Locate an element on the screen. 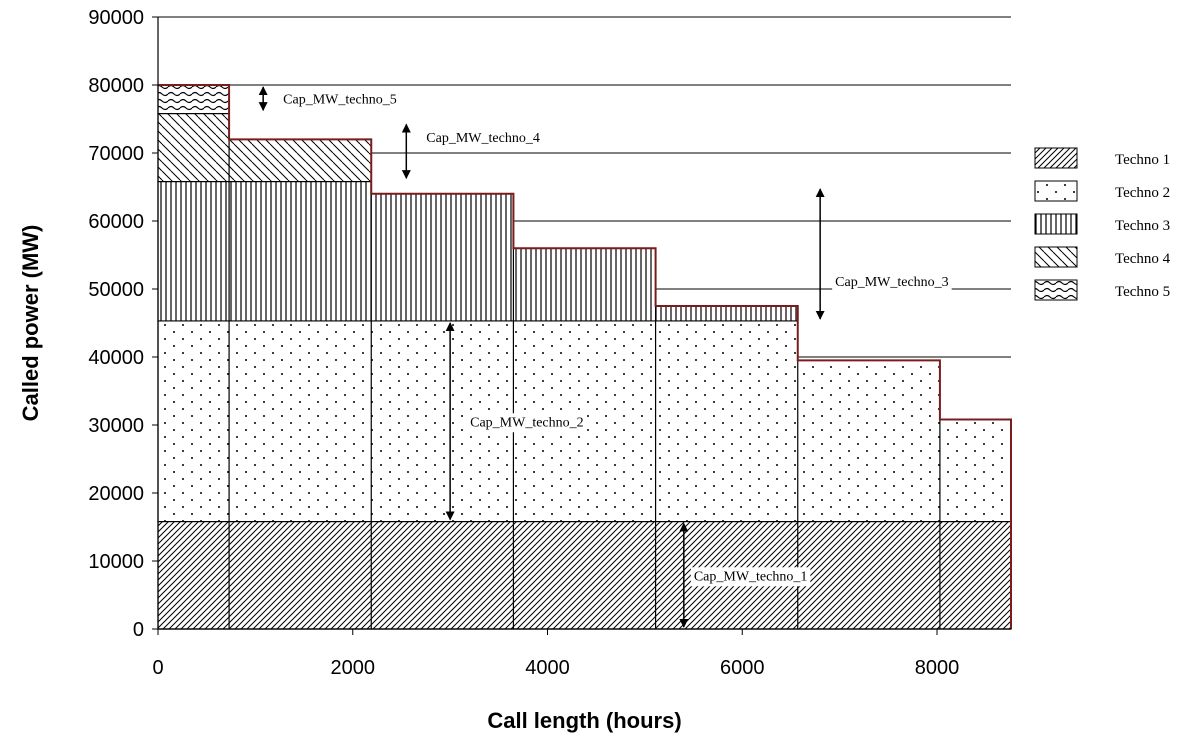 This screenshot has height=740, width=1204. capacity-label: Cap_MW_techno_4 is located at coordinates (483, 138).